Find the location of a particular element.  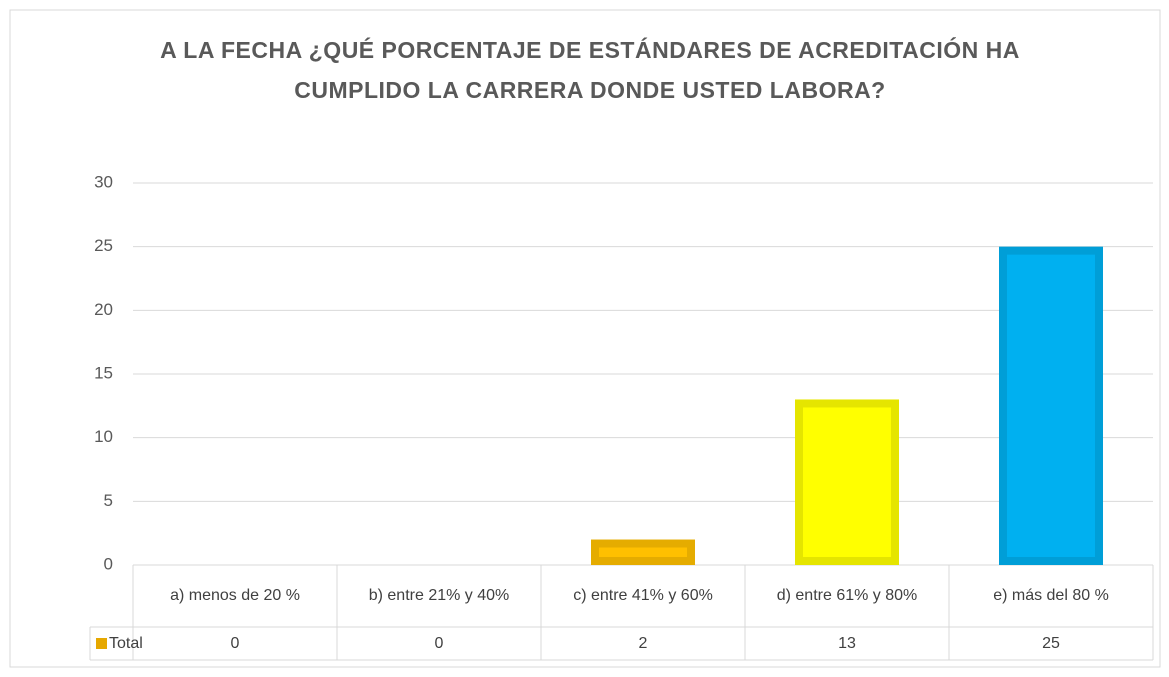

category-label: e) más del 80 % is located at coordinates (1051, 595).